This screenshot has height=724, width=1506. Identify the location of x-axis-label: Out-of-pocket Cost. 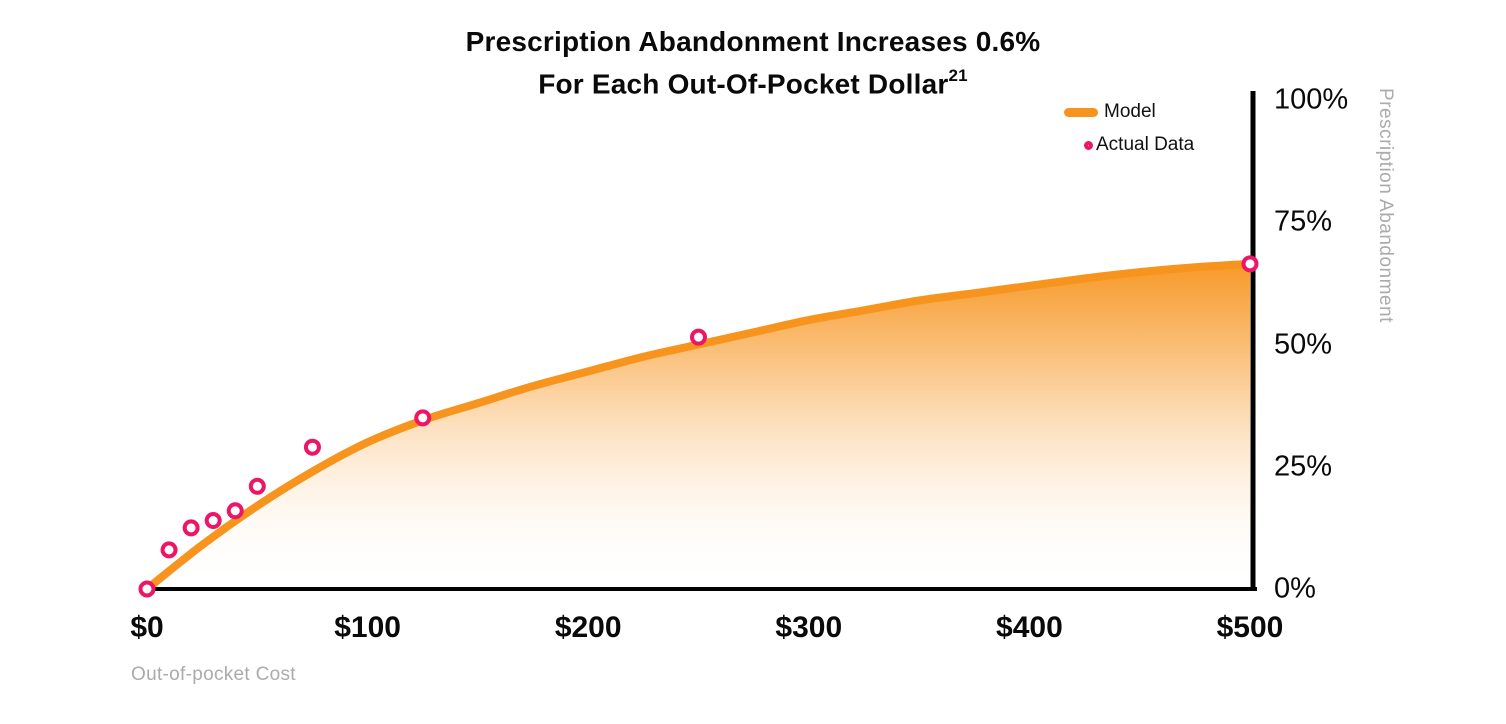
(213, 674).